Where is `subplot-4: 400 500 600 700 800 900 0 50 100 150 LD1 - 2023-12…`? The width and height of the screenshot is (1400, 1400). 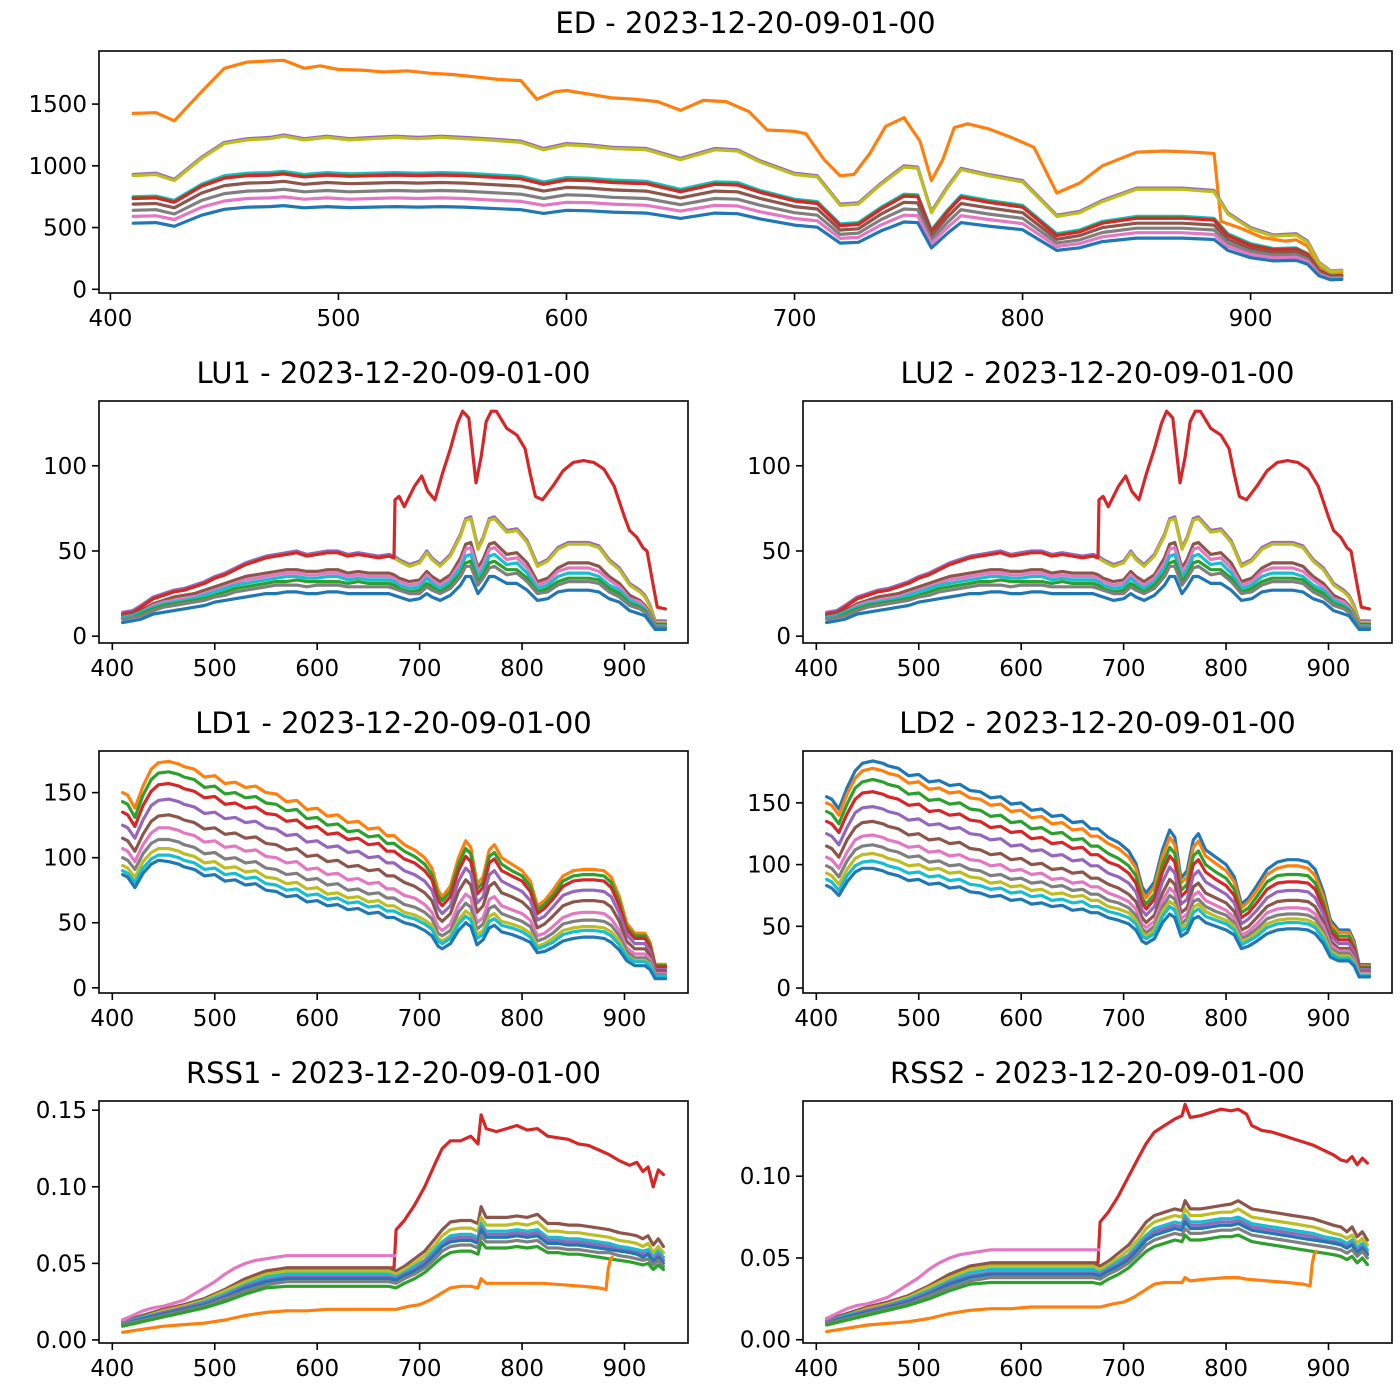 subplot-4: 400 500 600 700 800 900 0 50 100 150 LD1 - 2023-12… is located at coordinates (366, 869).